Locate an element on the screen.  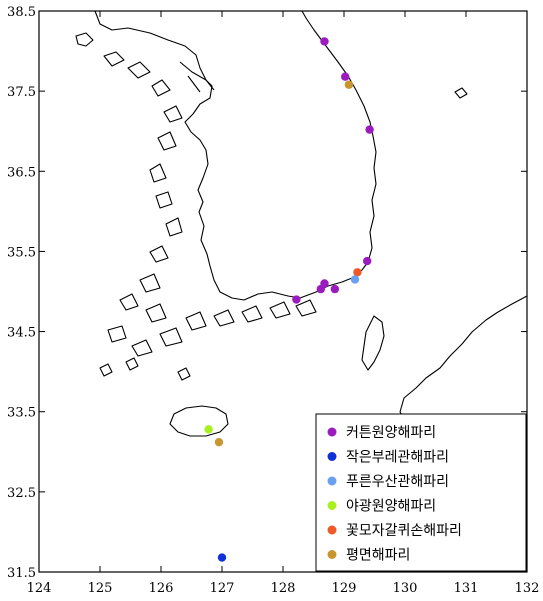
y-tick-label: 35.5 is located at coordinates (21, 252).